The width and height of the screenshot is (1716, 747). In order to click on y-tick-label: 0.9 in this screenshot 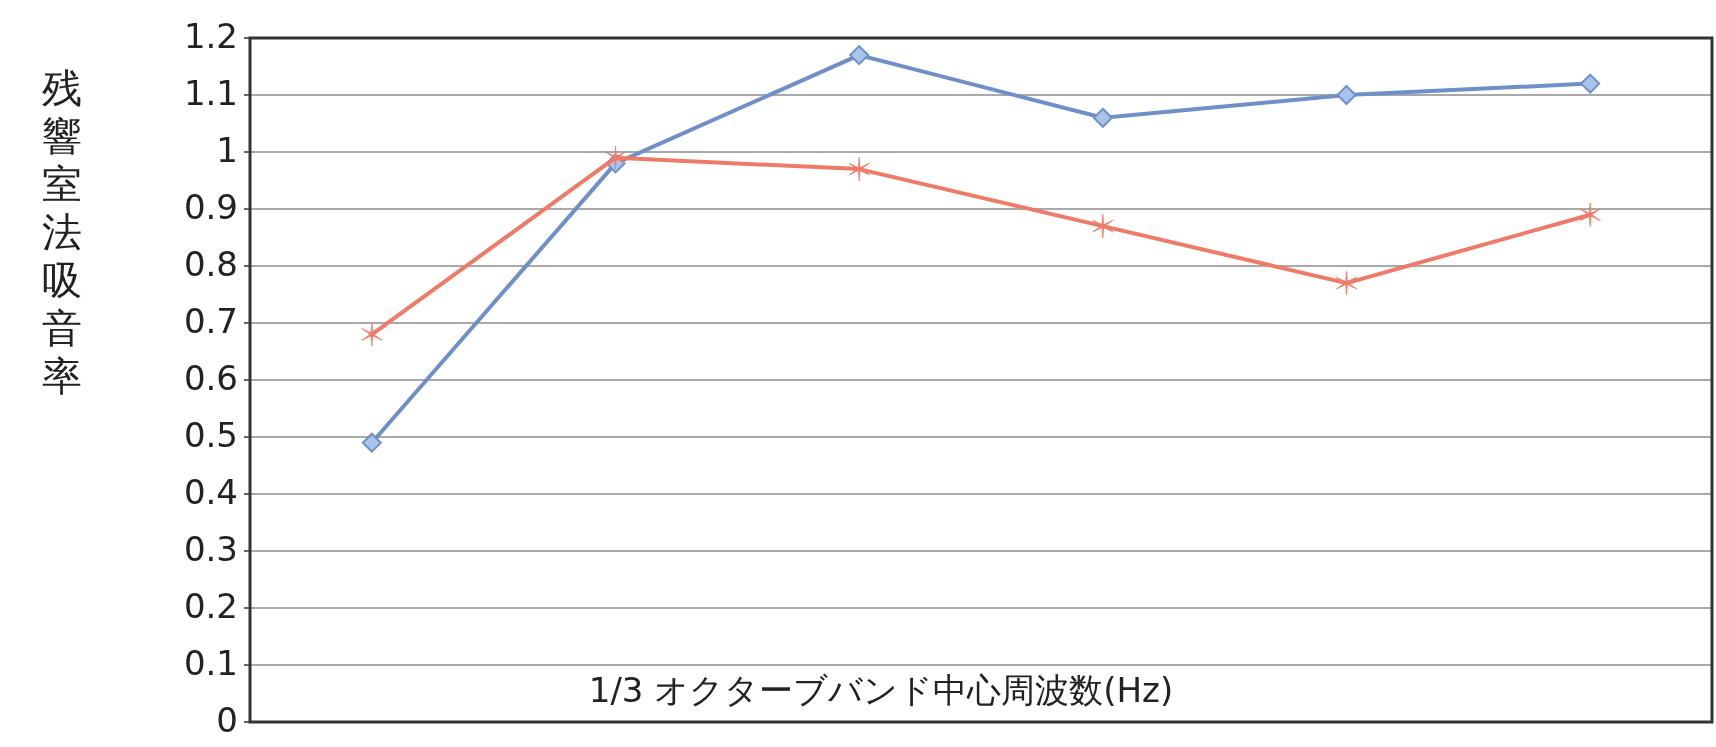, I will do `click(210, 206)`.